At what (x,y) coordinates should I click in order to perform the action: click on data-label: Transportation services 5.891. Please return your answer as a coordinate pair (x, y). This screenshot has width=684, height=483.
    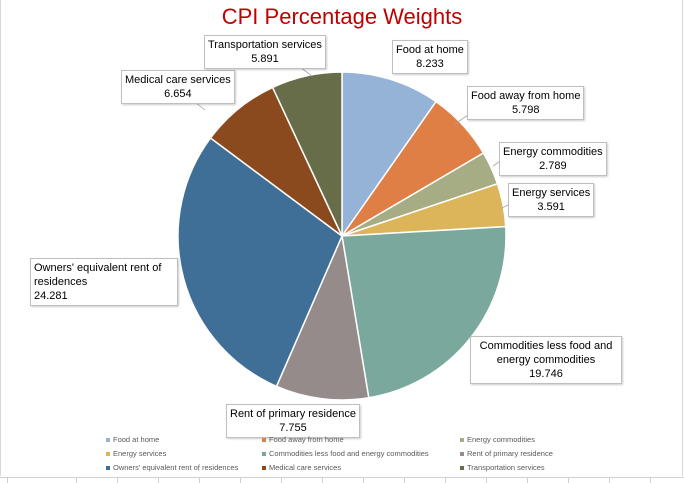
    Looking at the image, I should click on (265, 52).